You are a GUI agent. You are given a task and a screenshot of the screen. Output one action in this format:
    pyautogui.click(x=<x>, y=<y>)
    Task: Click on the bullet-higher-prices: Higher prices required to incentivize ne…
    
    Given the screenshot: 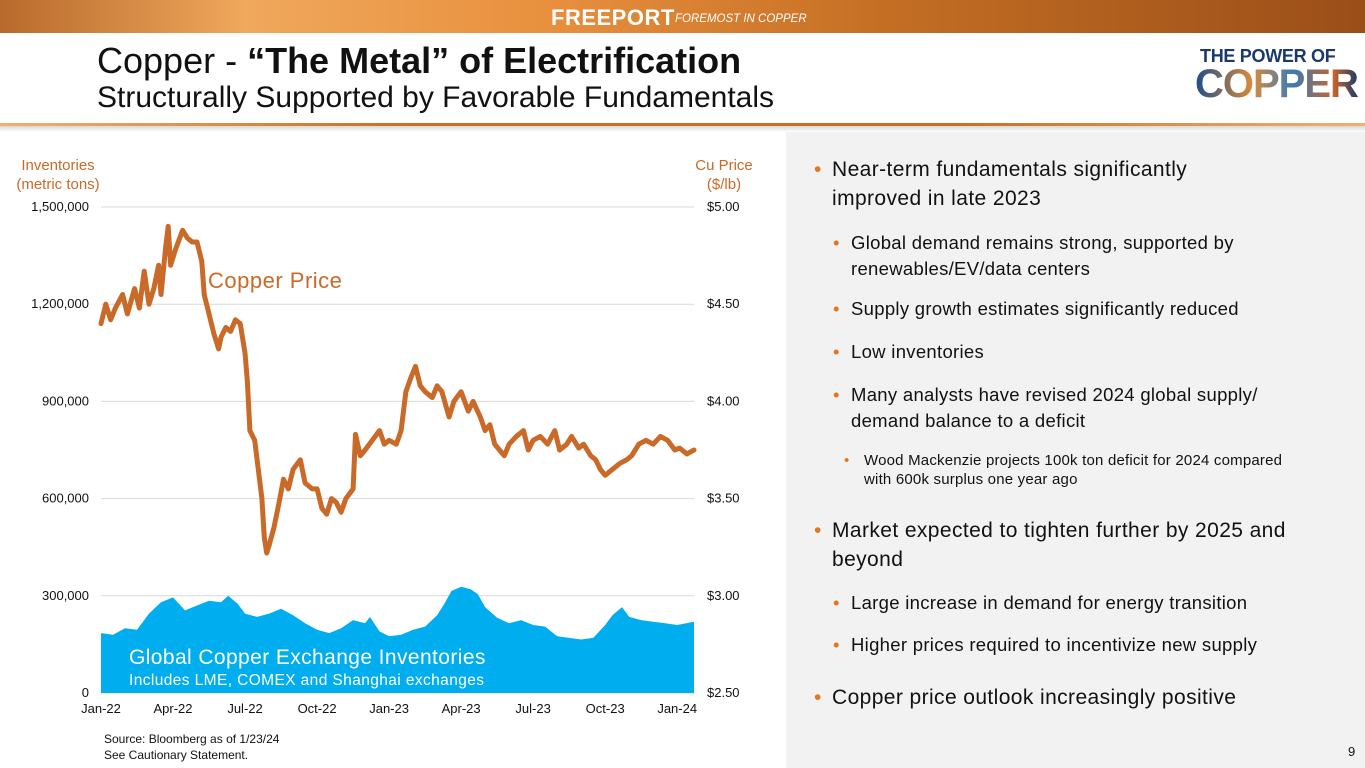 What is the action you would take?
    pyautogui.click(x=1077, y=645)
    